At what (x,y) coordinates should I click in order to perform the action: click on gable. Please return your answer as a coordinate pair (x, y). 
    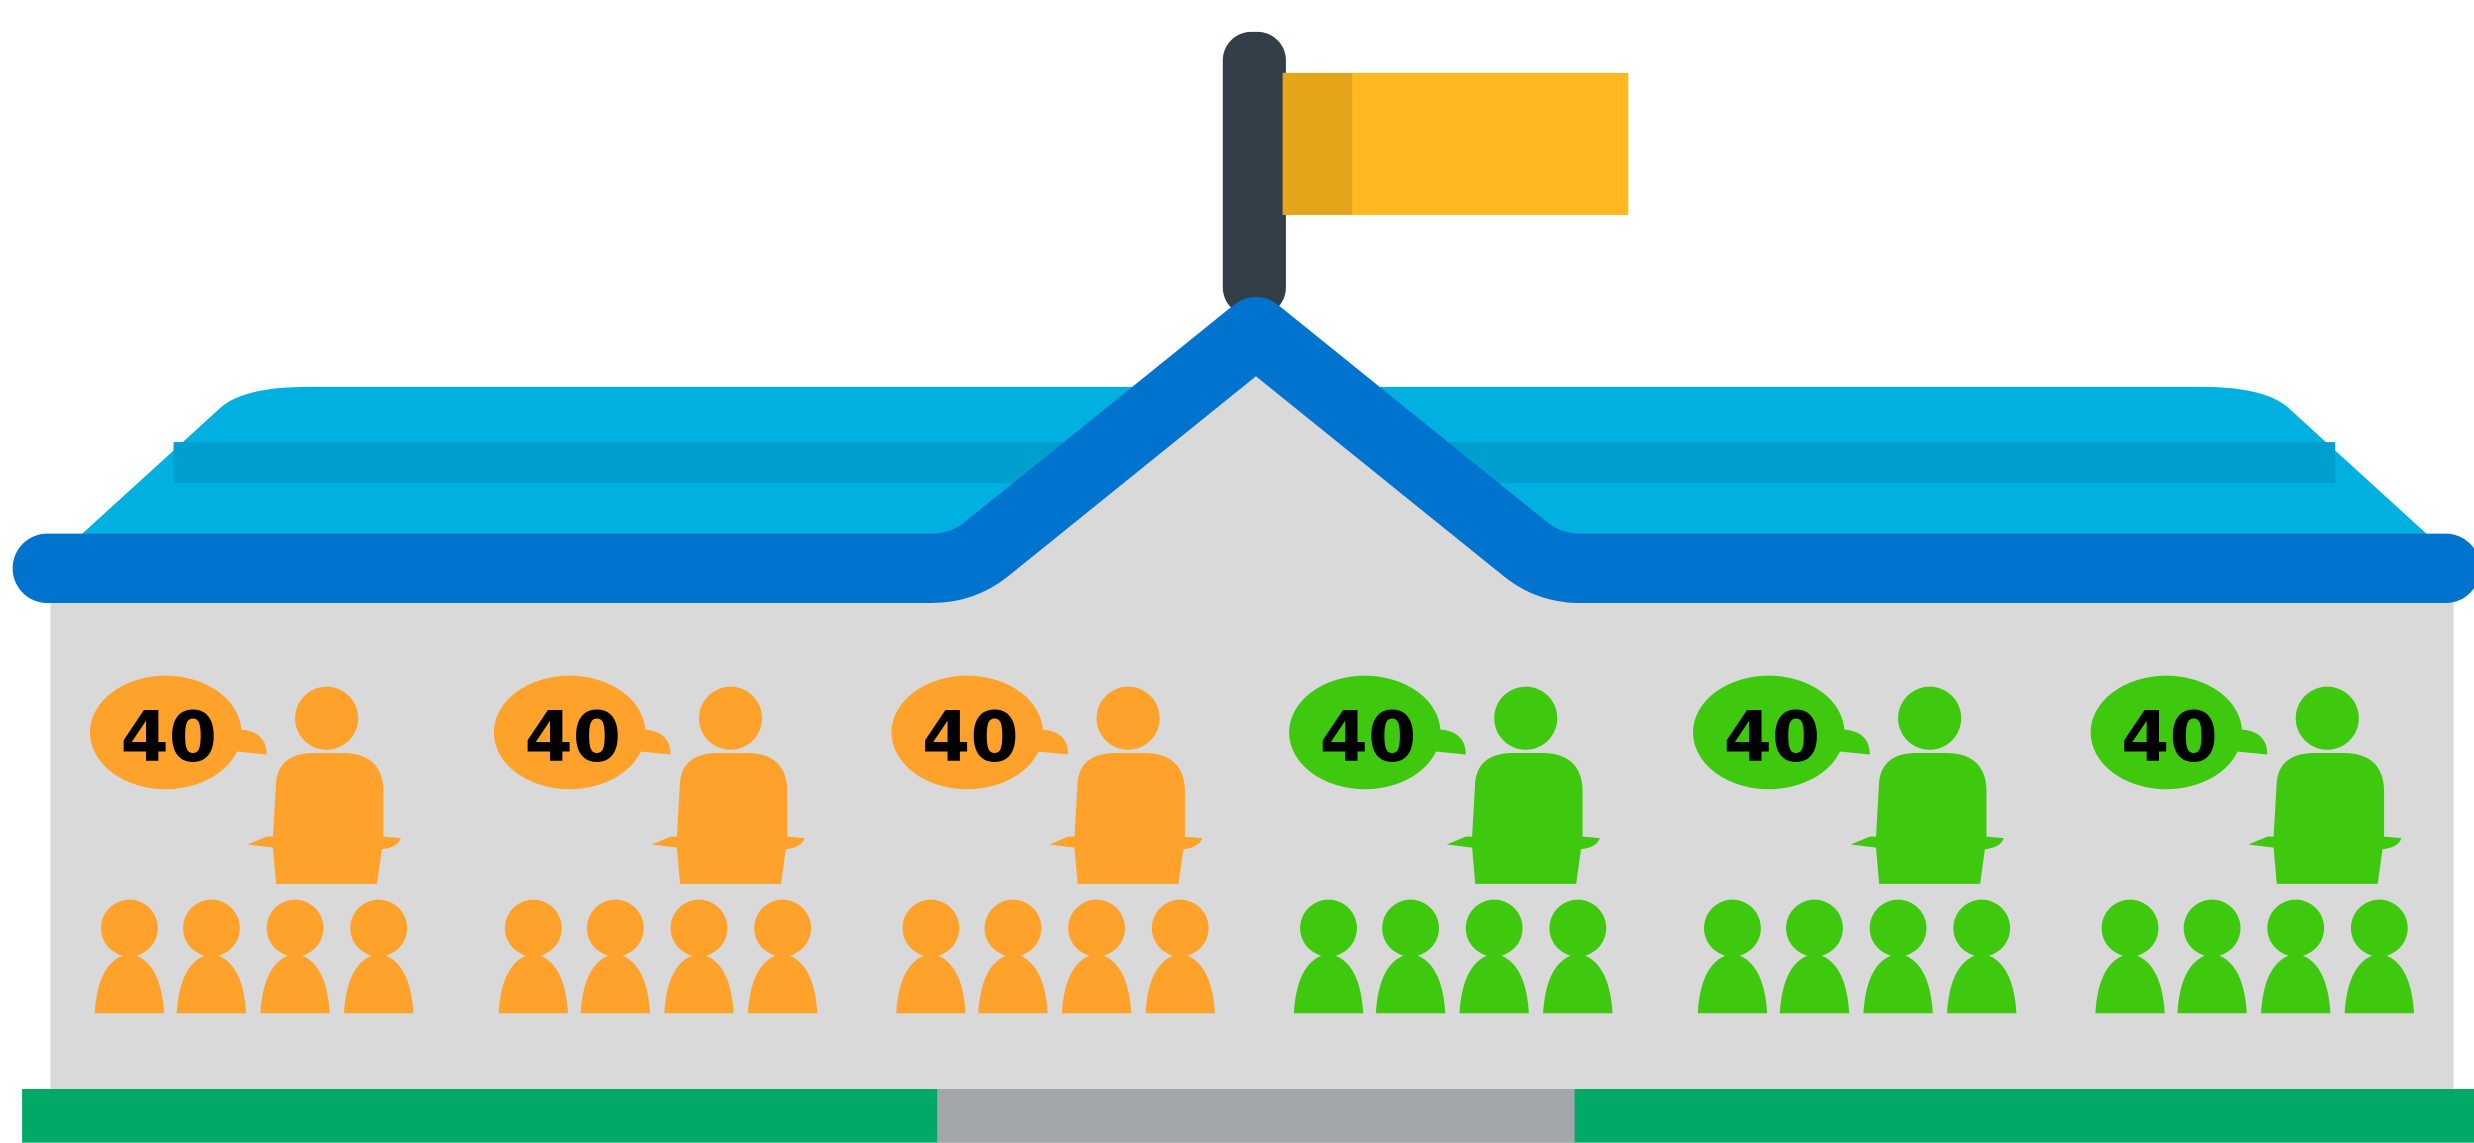
    Looking at the image, I should click on (1254, 477).